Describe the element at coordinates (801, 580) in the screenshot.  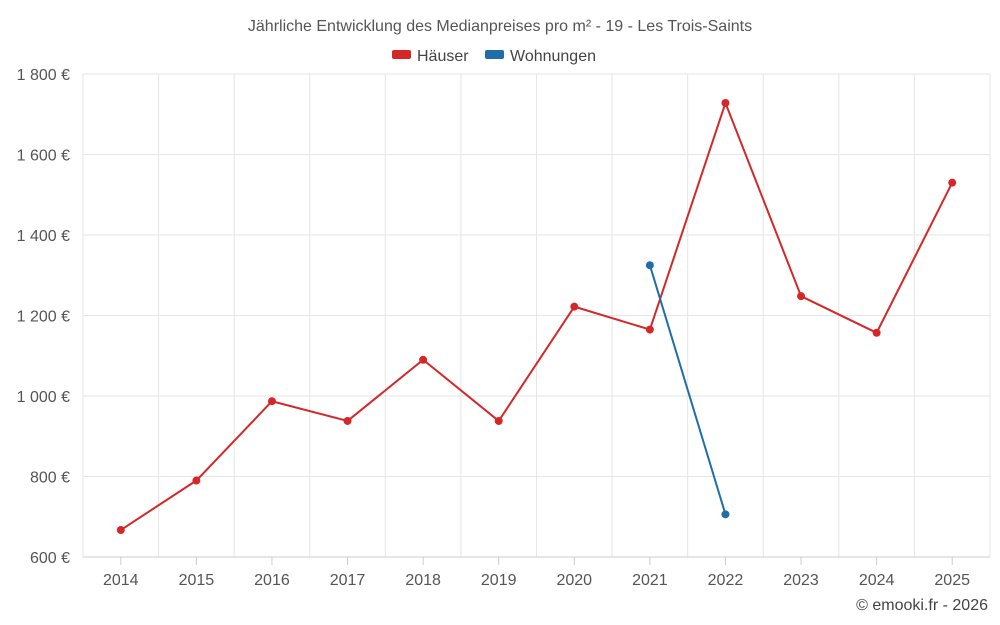
I see `x-tick-label: 2023` at that location.